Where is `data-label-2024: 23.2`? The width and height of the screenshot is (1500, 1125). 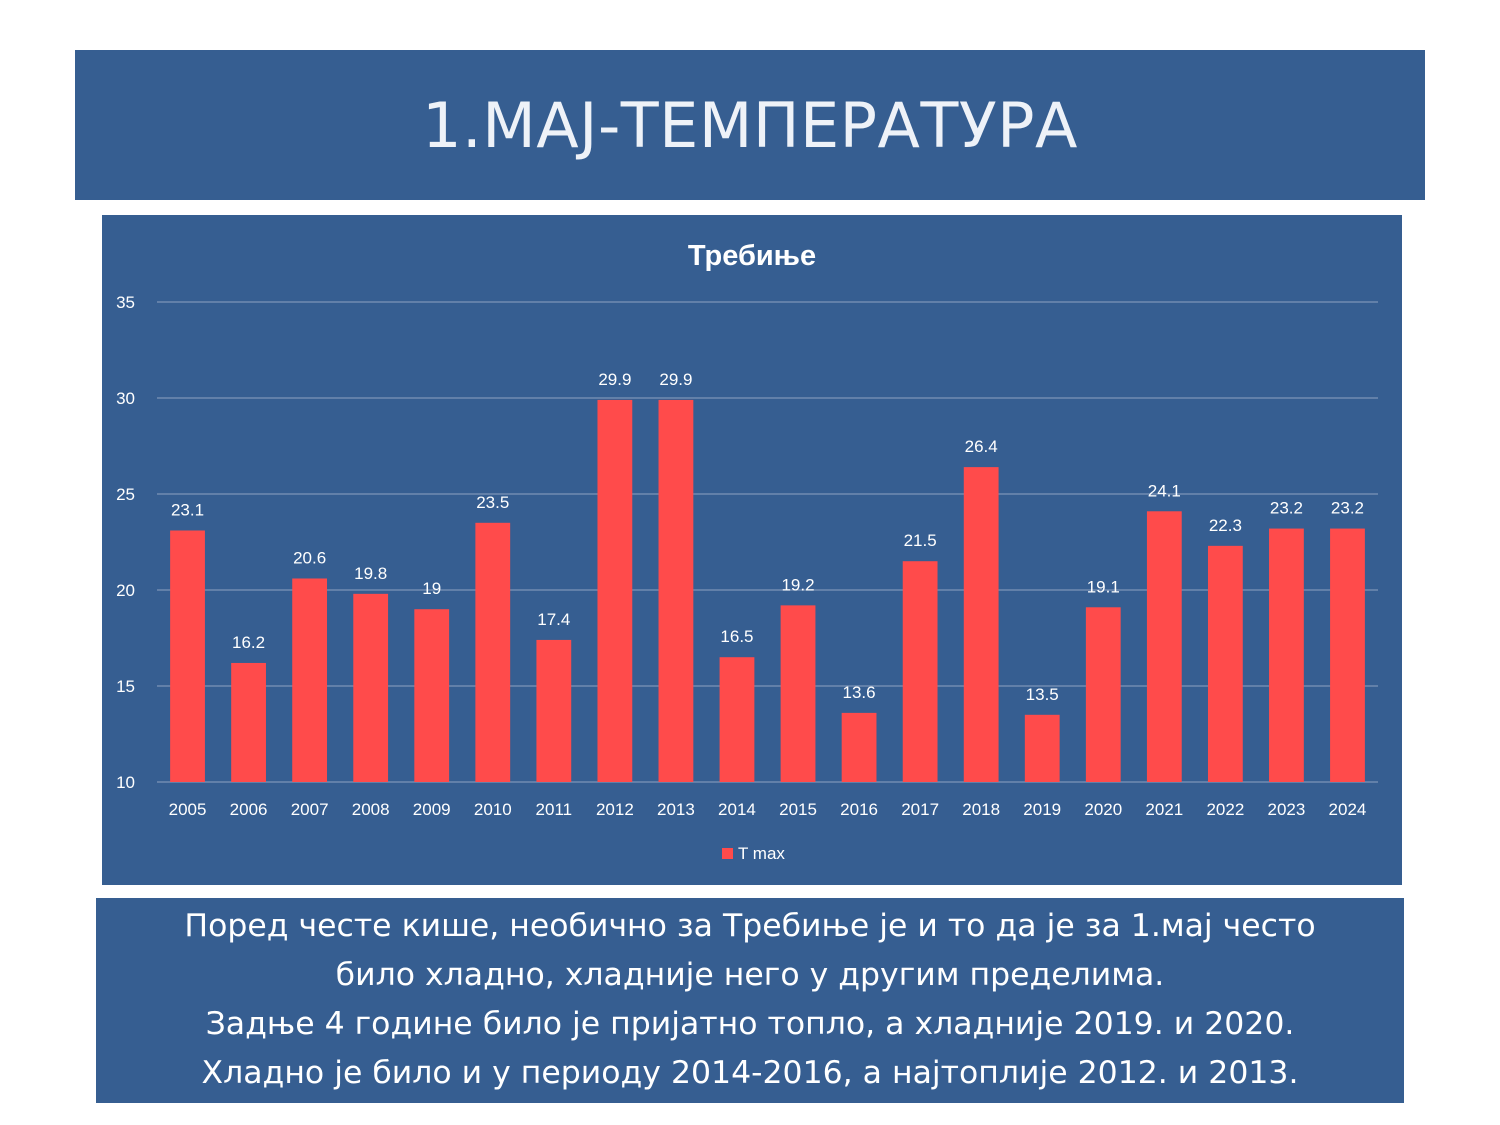 data-label-2024: 23.2 is located at coordinates (1347, 508).